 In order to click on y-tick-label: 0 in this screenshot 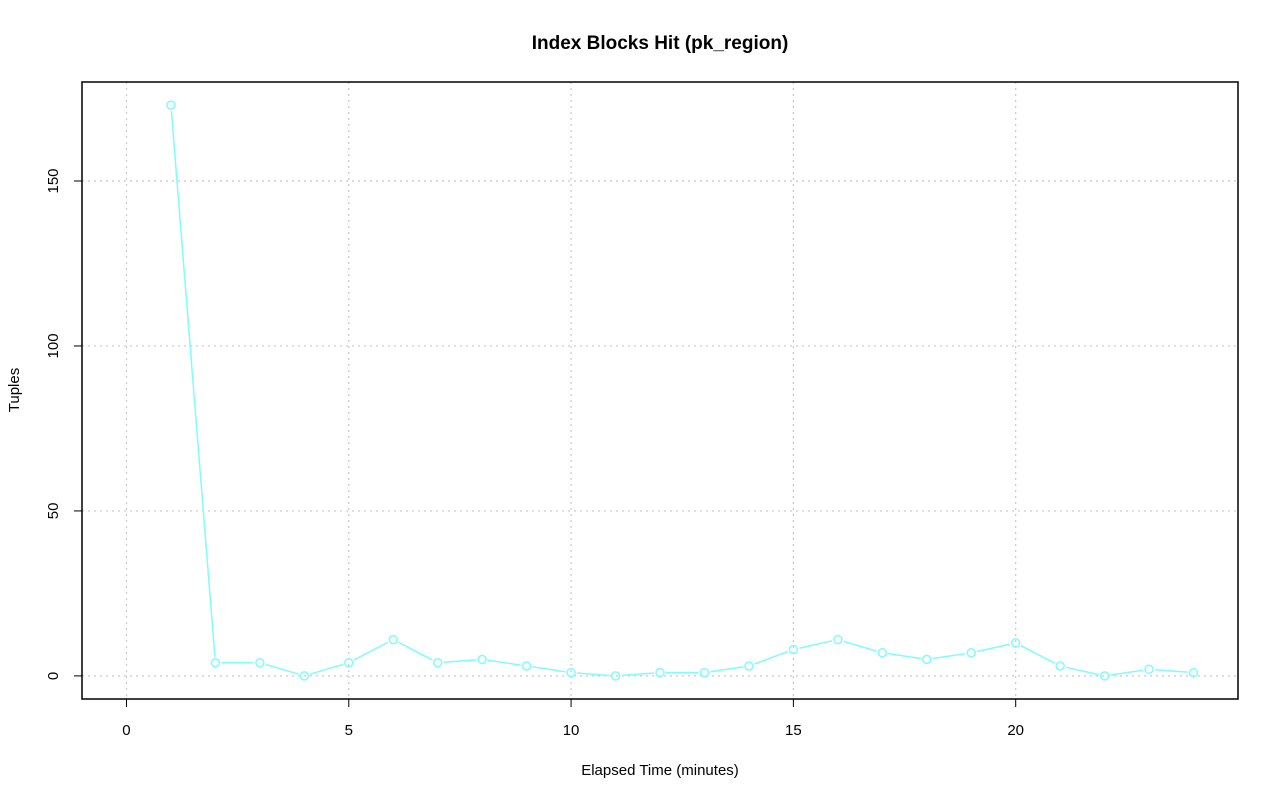, I will do `click(53, 676)`.